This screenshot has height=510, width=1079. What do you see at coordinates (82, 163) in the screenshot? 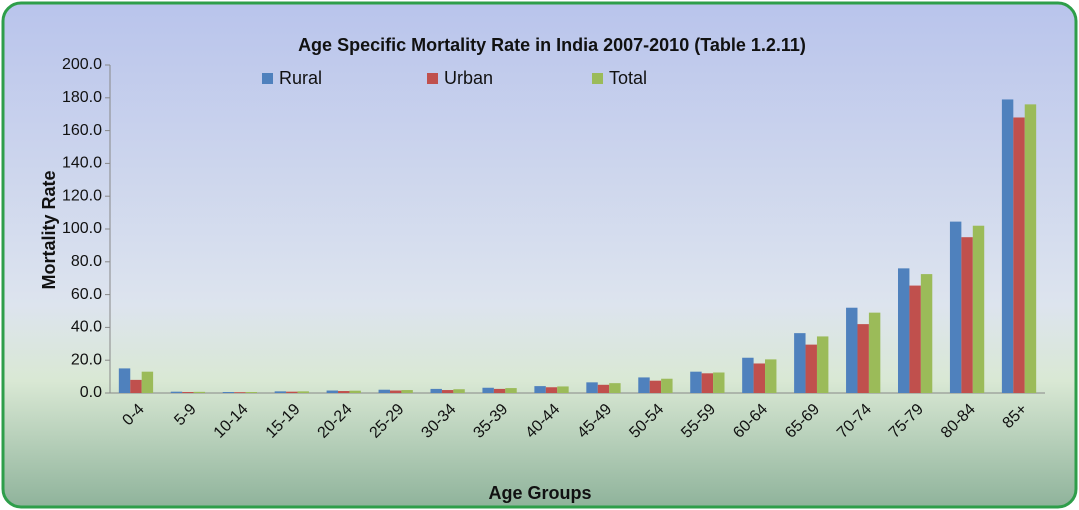
I see `y-tick-label: 140.0` at bounding box center [82, 163].